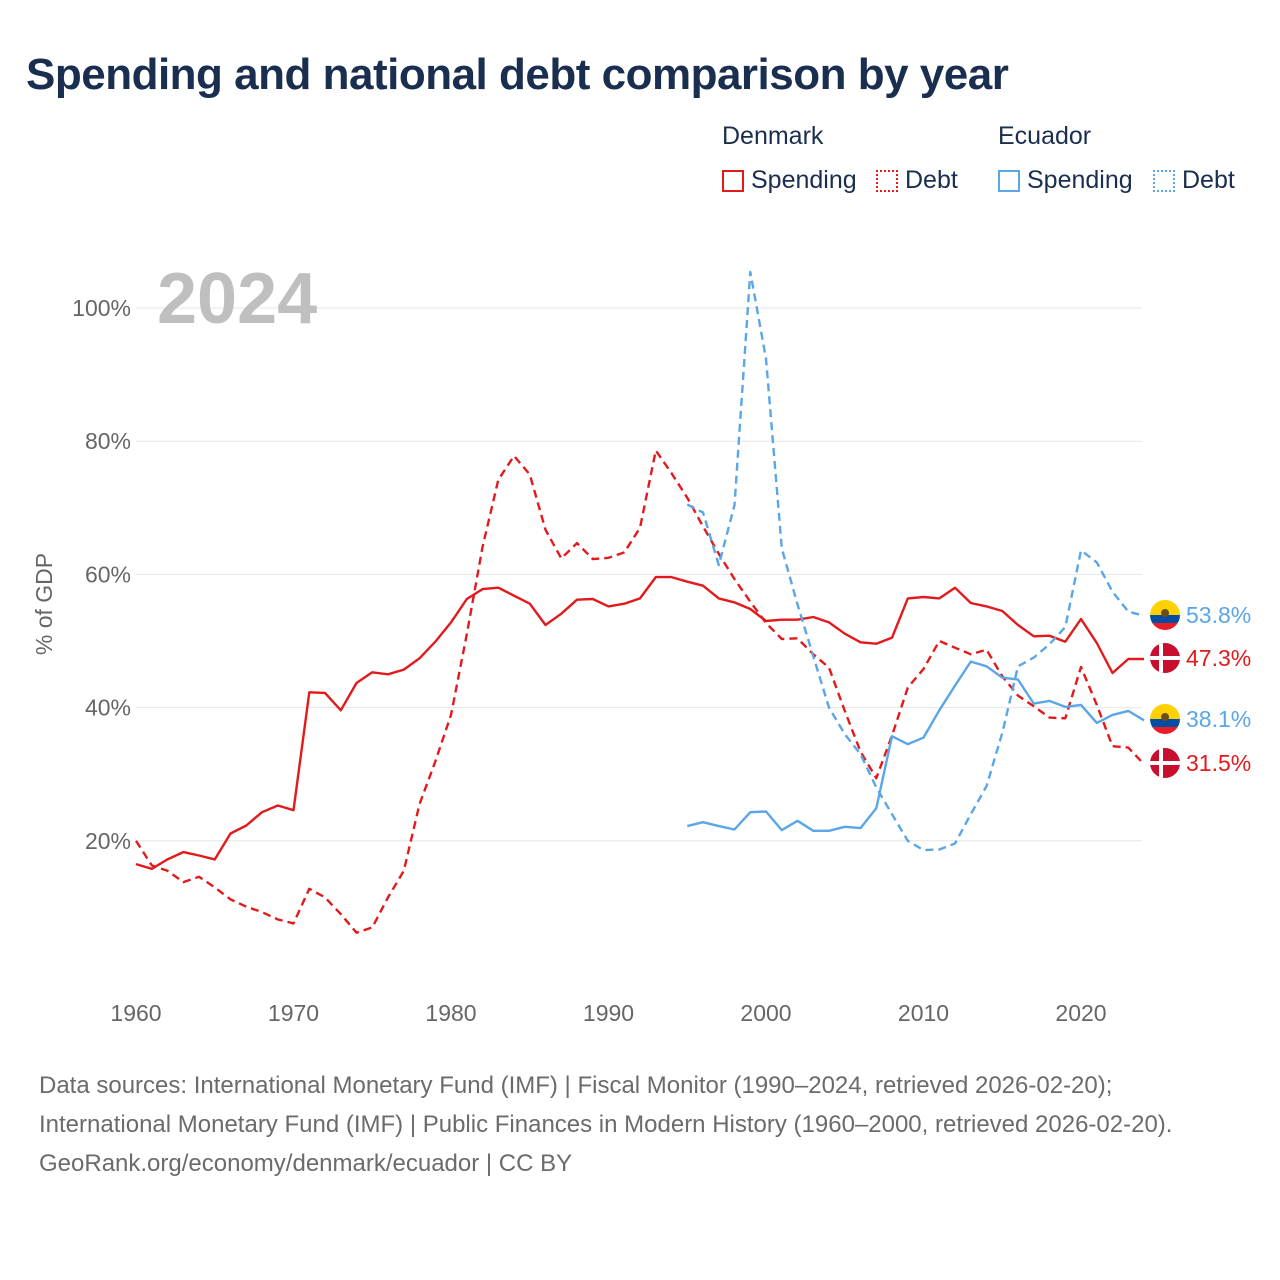  Describe the element at coordinates (108, 841) in the screenshot. I see `y-tick-label: 20%` at that location.